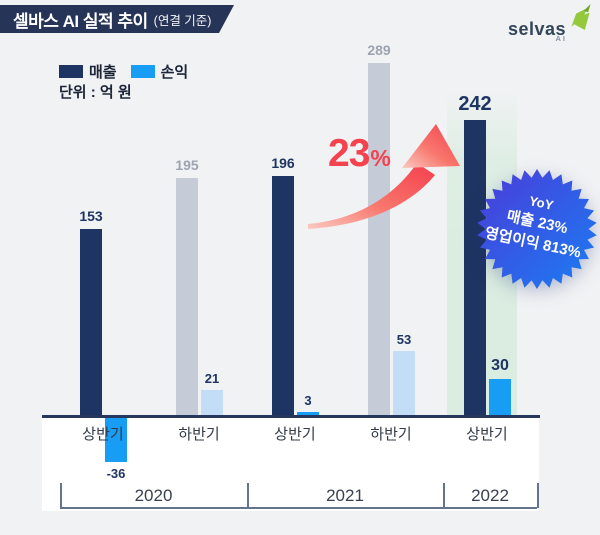 The image size is (600, 535). Describe the element at coordinates (581, 17) in the screenshot. I see `selvas-leaf-icon` at that location.